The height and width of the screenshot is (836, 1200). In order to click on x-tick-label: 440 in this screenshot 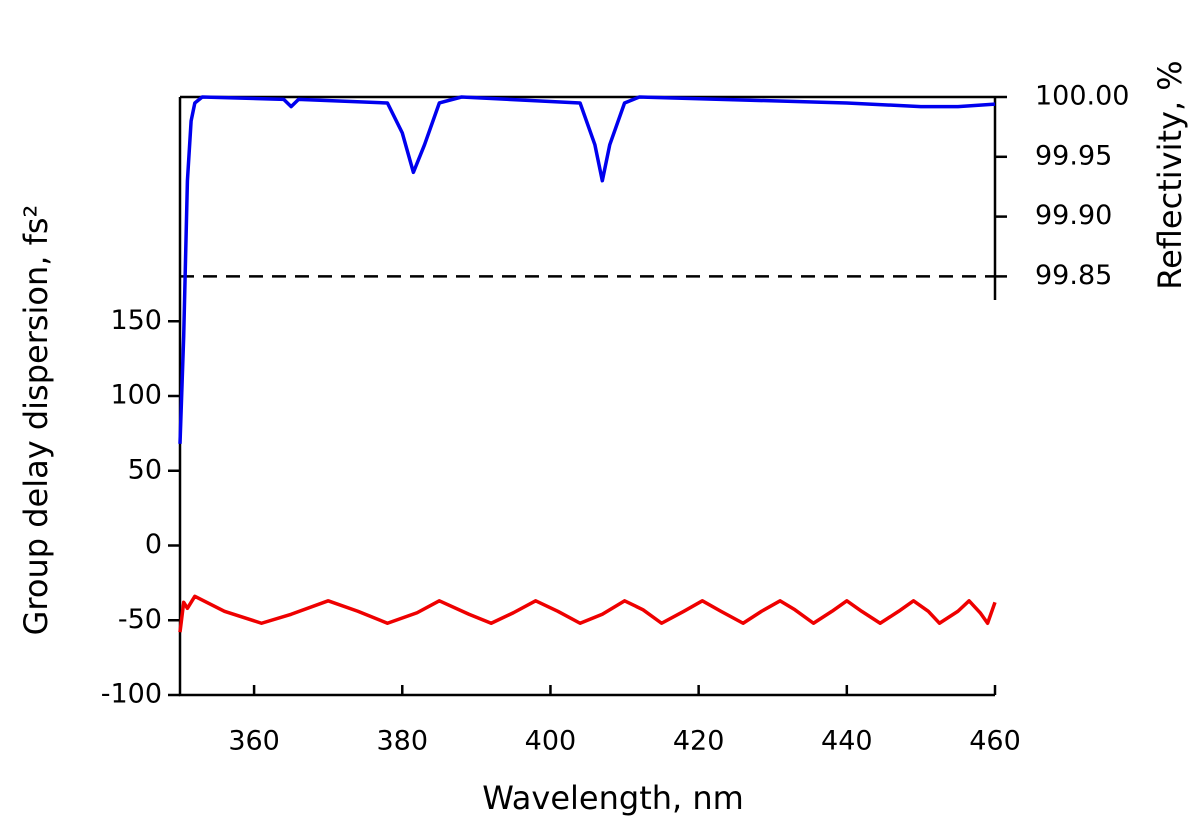, I will do `click(847, 741)`.